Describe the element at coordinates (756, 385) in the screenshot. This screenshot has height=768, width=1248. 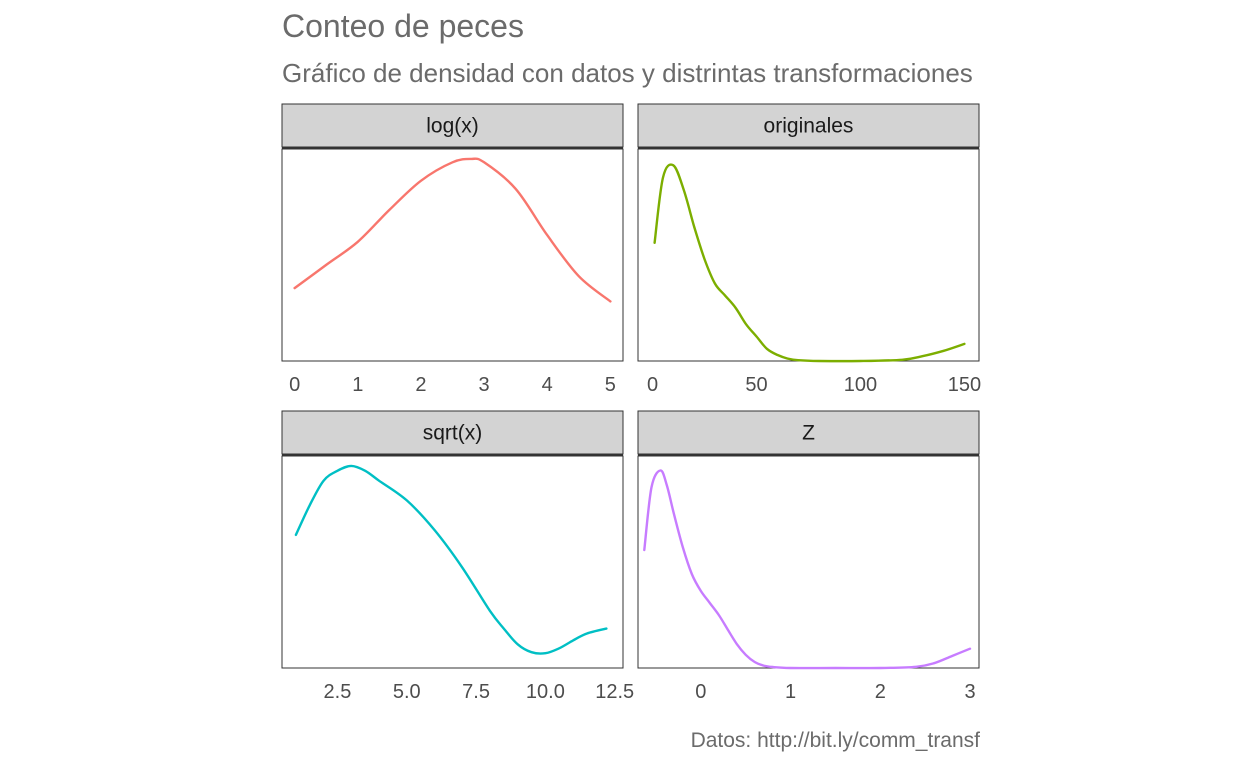
I see `x-tick-label: 50` at that location.